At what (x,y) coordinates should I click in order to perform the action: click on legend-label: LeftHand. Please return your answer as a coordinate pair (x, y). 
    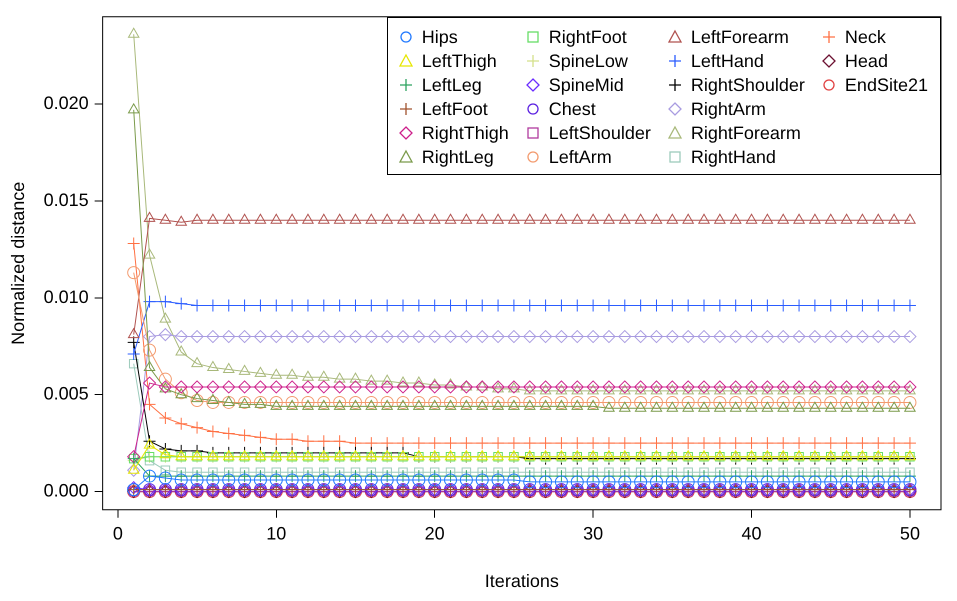
    Looking at the image, I should click on (727, 61).